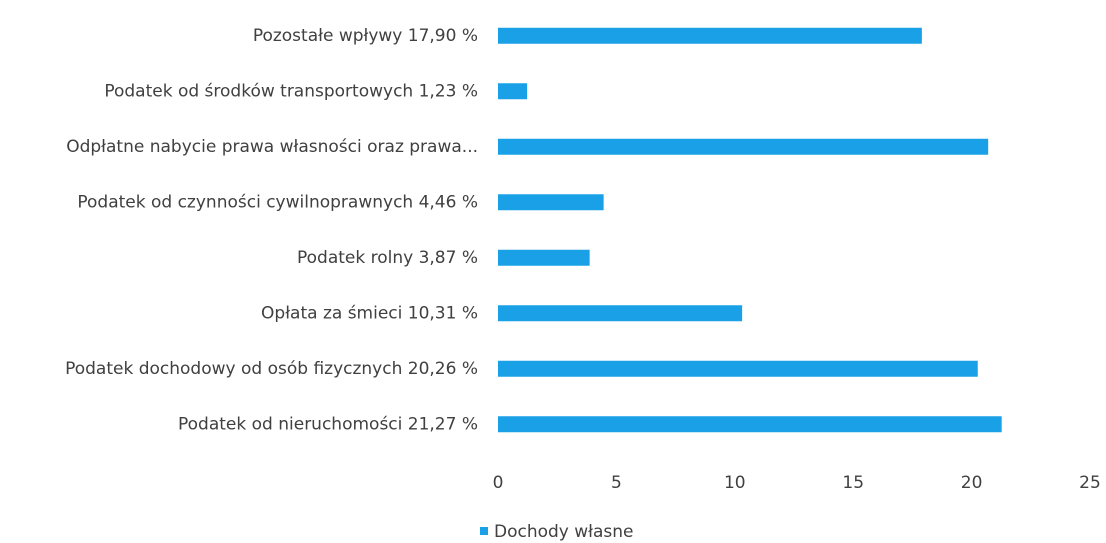 The height and width of the screenshot is (543, 1106). I want to click on x-tick-label: 25, so click(1090, 483).